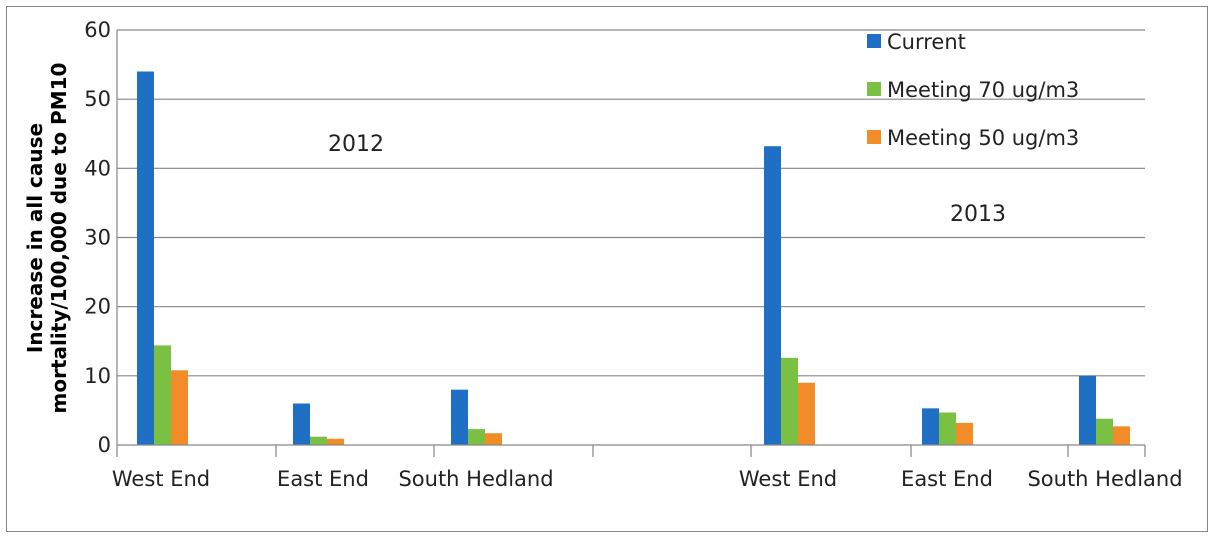 Image resolution: width=1216 pixels, height=541 pixels. What do you see at coordinates (874, 41) in the screenshot?
I see `legend-swatch-current` at bounding box center [874, 41].